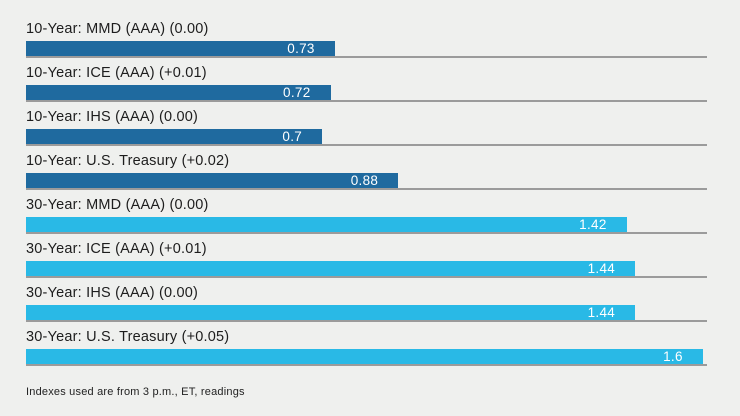  Describe the element at coordinates (112, 117) in the screenshot. I see `bar-category-label: 10-Year: IHS (AAA) (0.00)` at that location.